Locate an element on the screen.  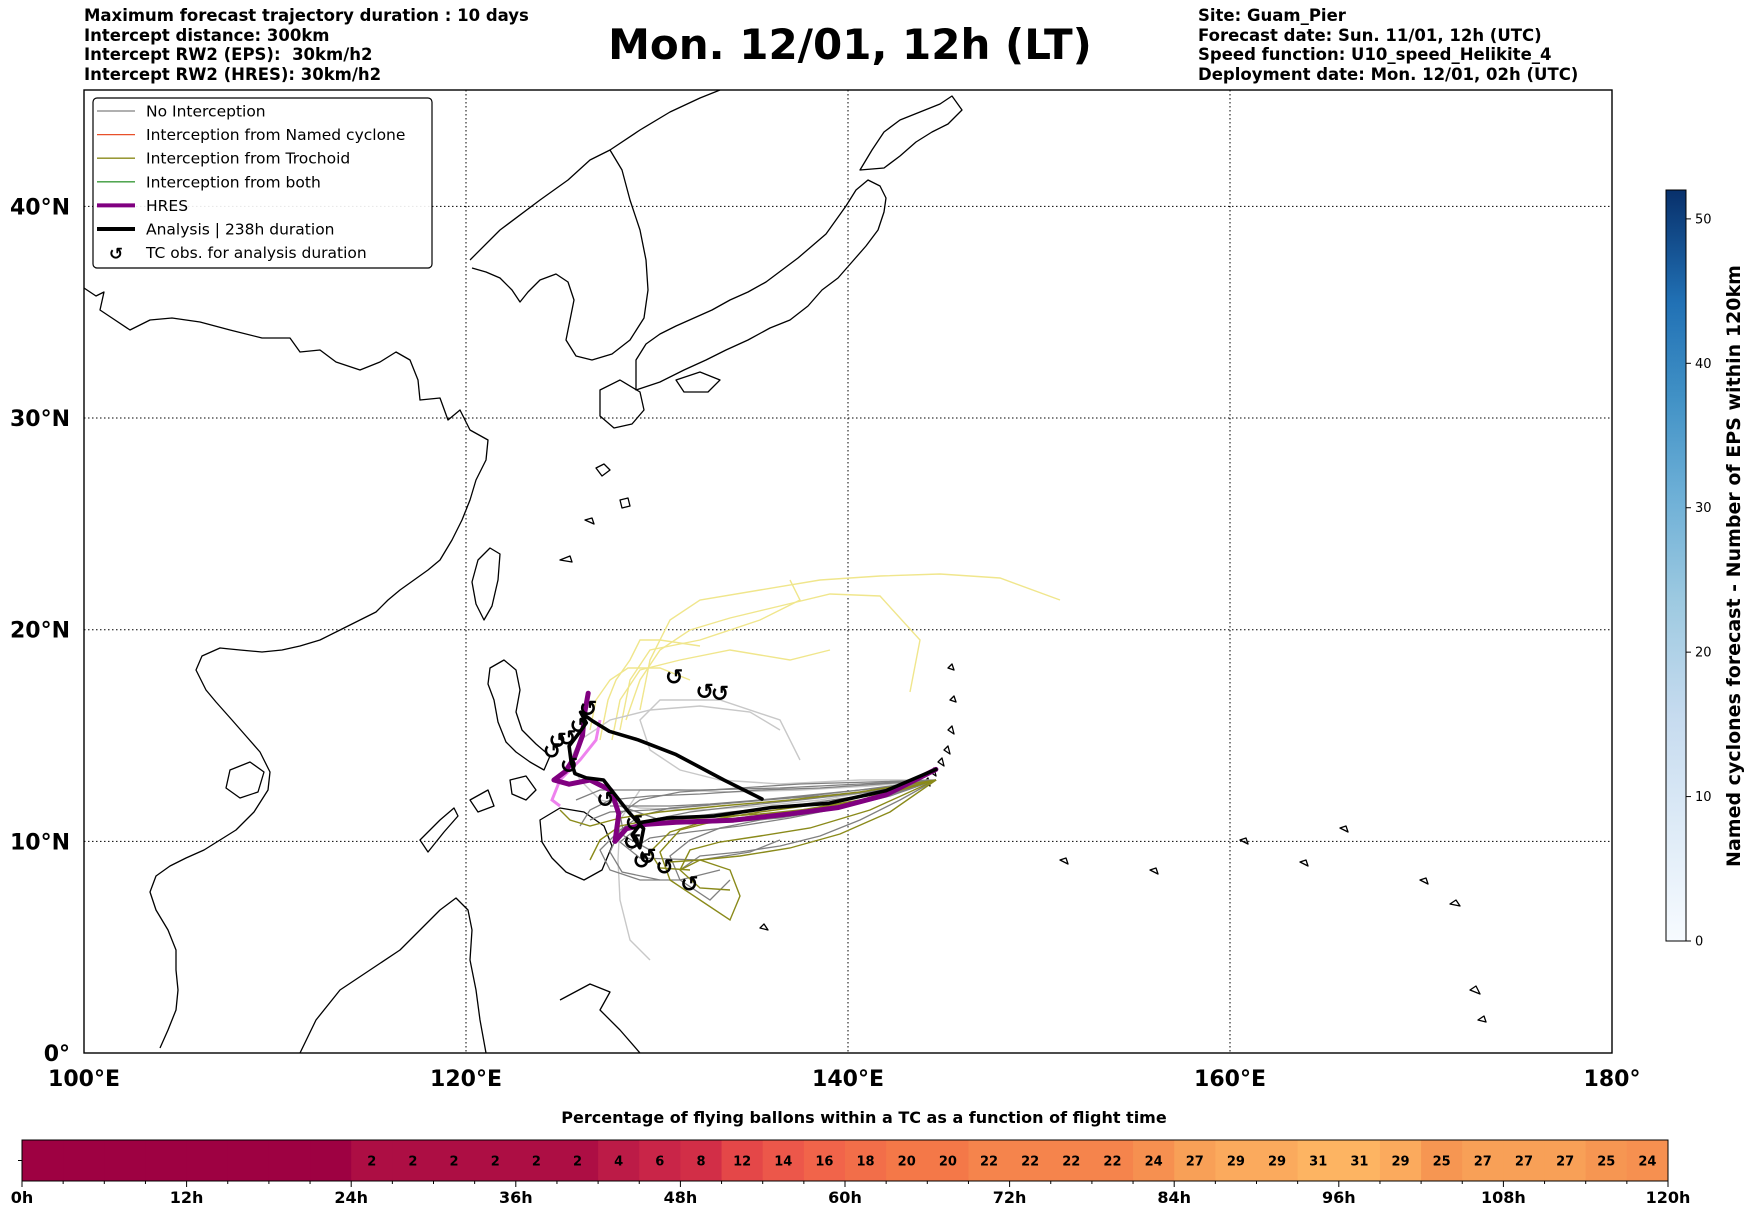
x-tick-label: 120°E is located at coordinates (466, 1079).